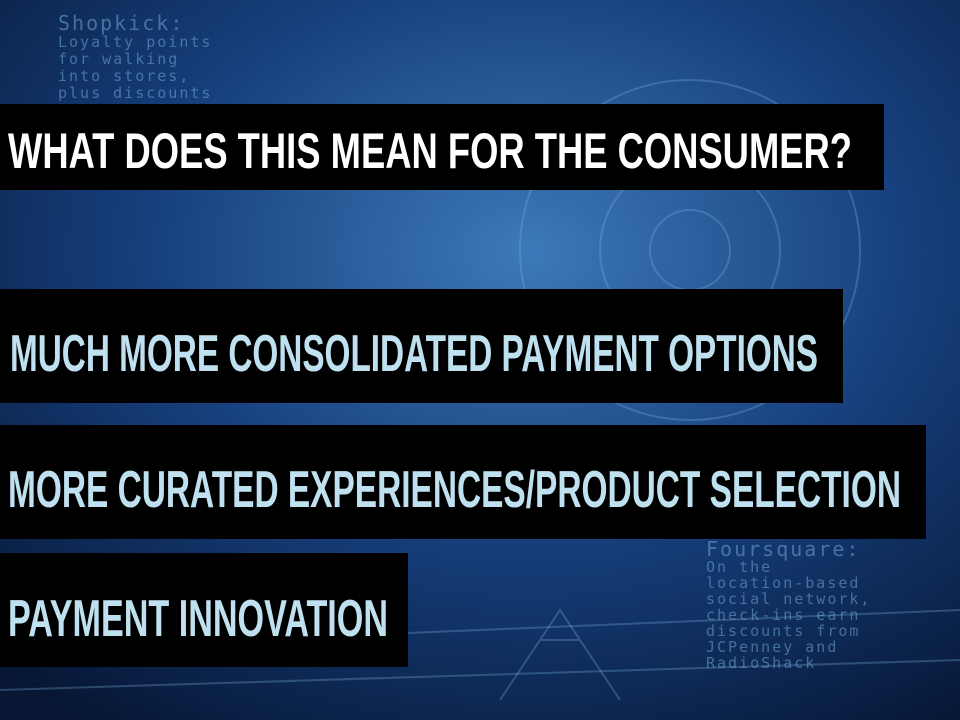 The height and width of the screenshot is (720, 960). Describe the element at coordinates (783, 631) in the screenshot. I see `background-text-line: discounts from` at that location.